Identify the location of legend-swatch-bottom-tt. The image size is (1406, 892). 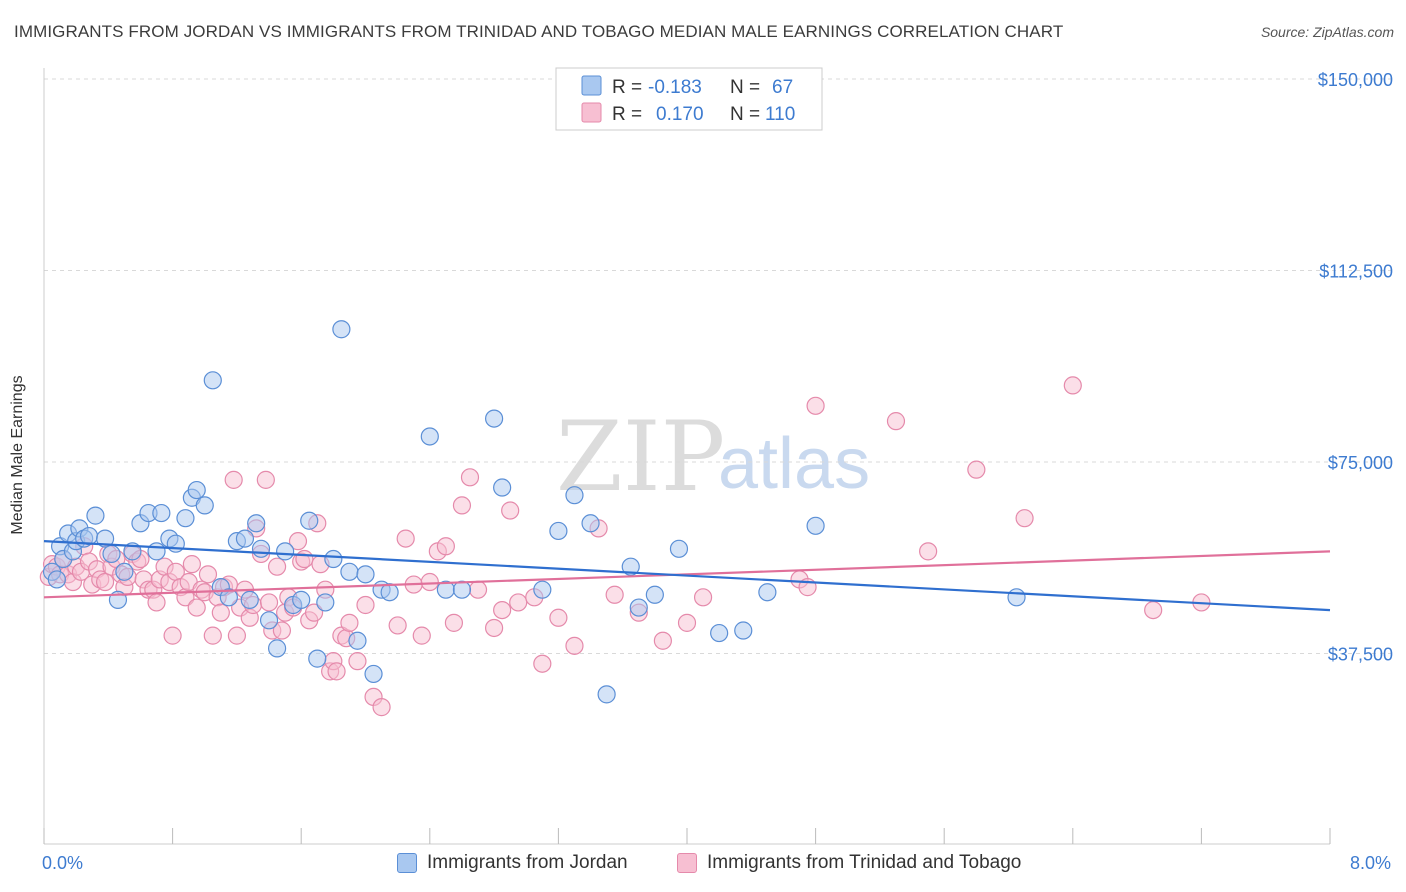
(687, 863).